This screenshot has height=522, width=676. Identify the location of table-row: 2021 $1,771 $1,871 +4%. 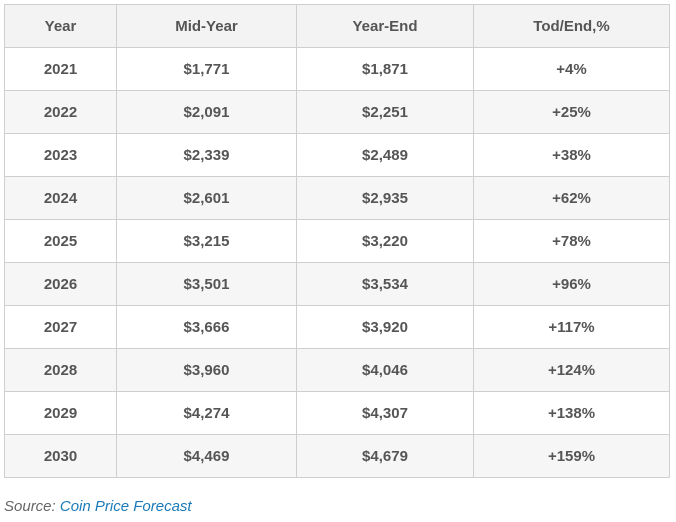
(337, 69).